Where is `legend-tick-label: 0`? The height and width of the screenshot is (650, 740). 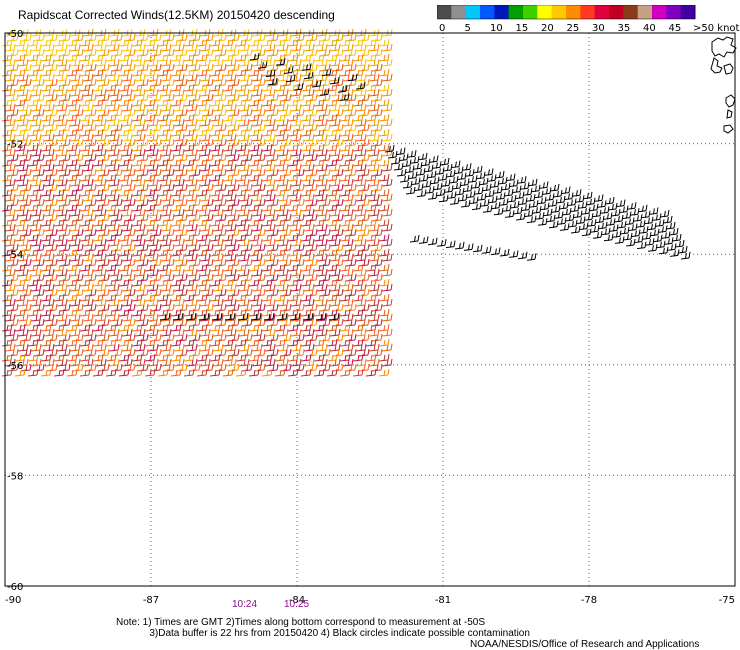
legend-tick-label: 0 is located at coordinates (442, 28).